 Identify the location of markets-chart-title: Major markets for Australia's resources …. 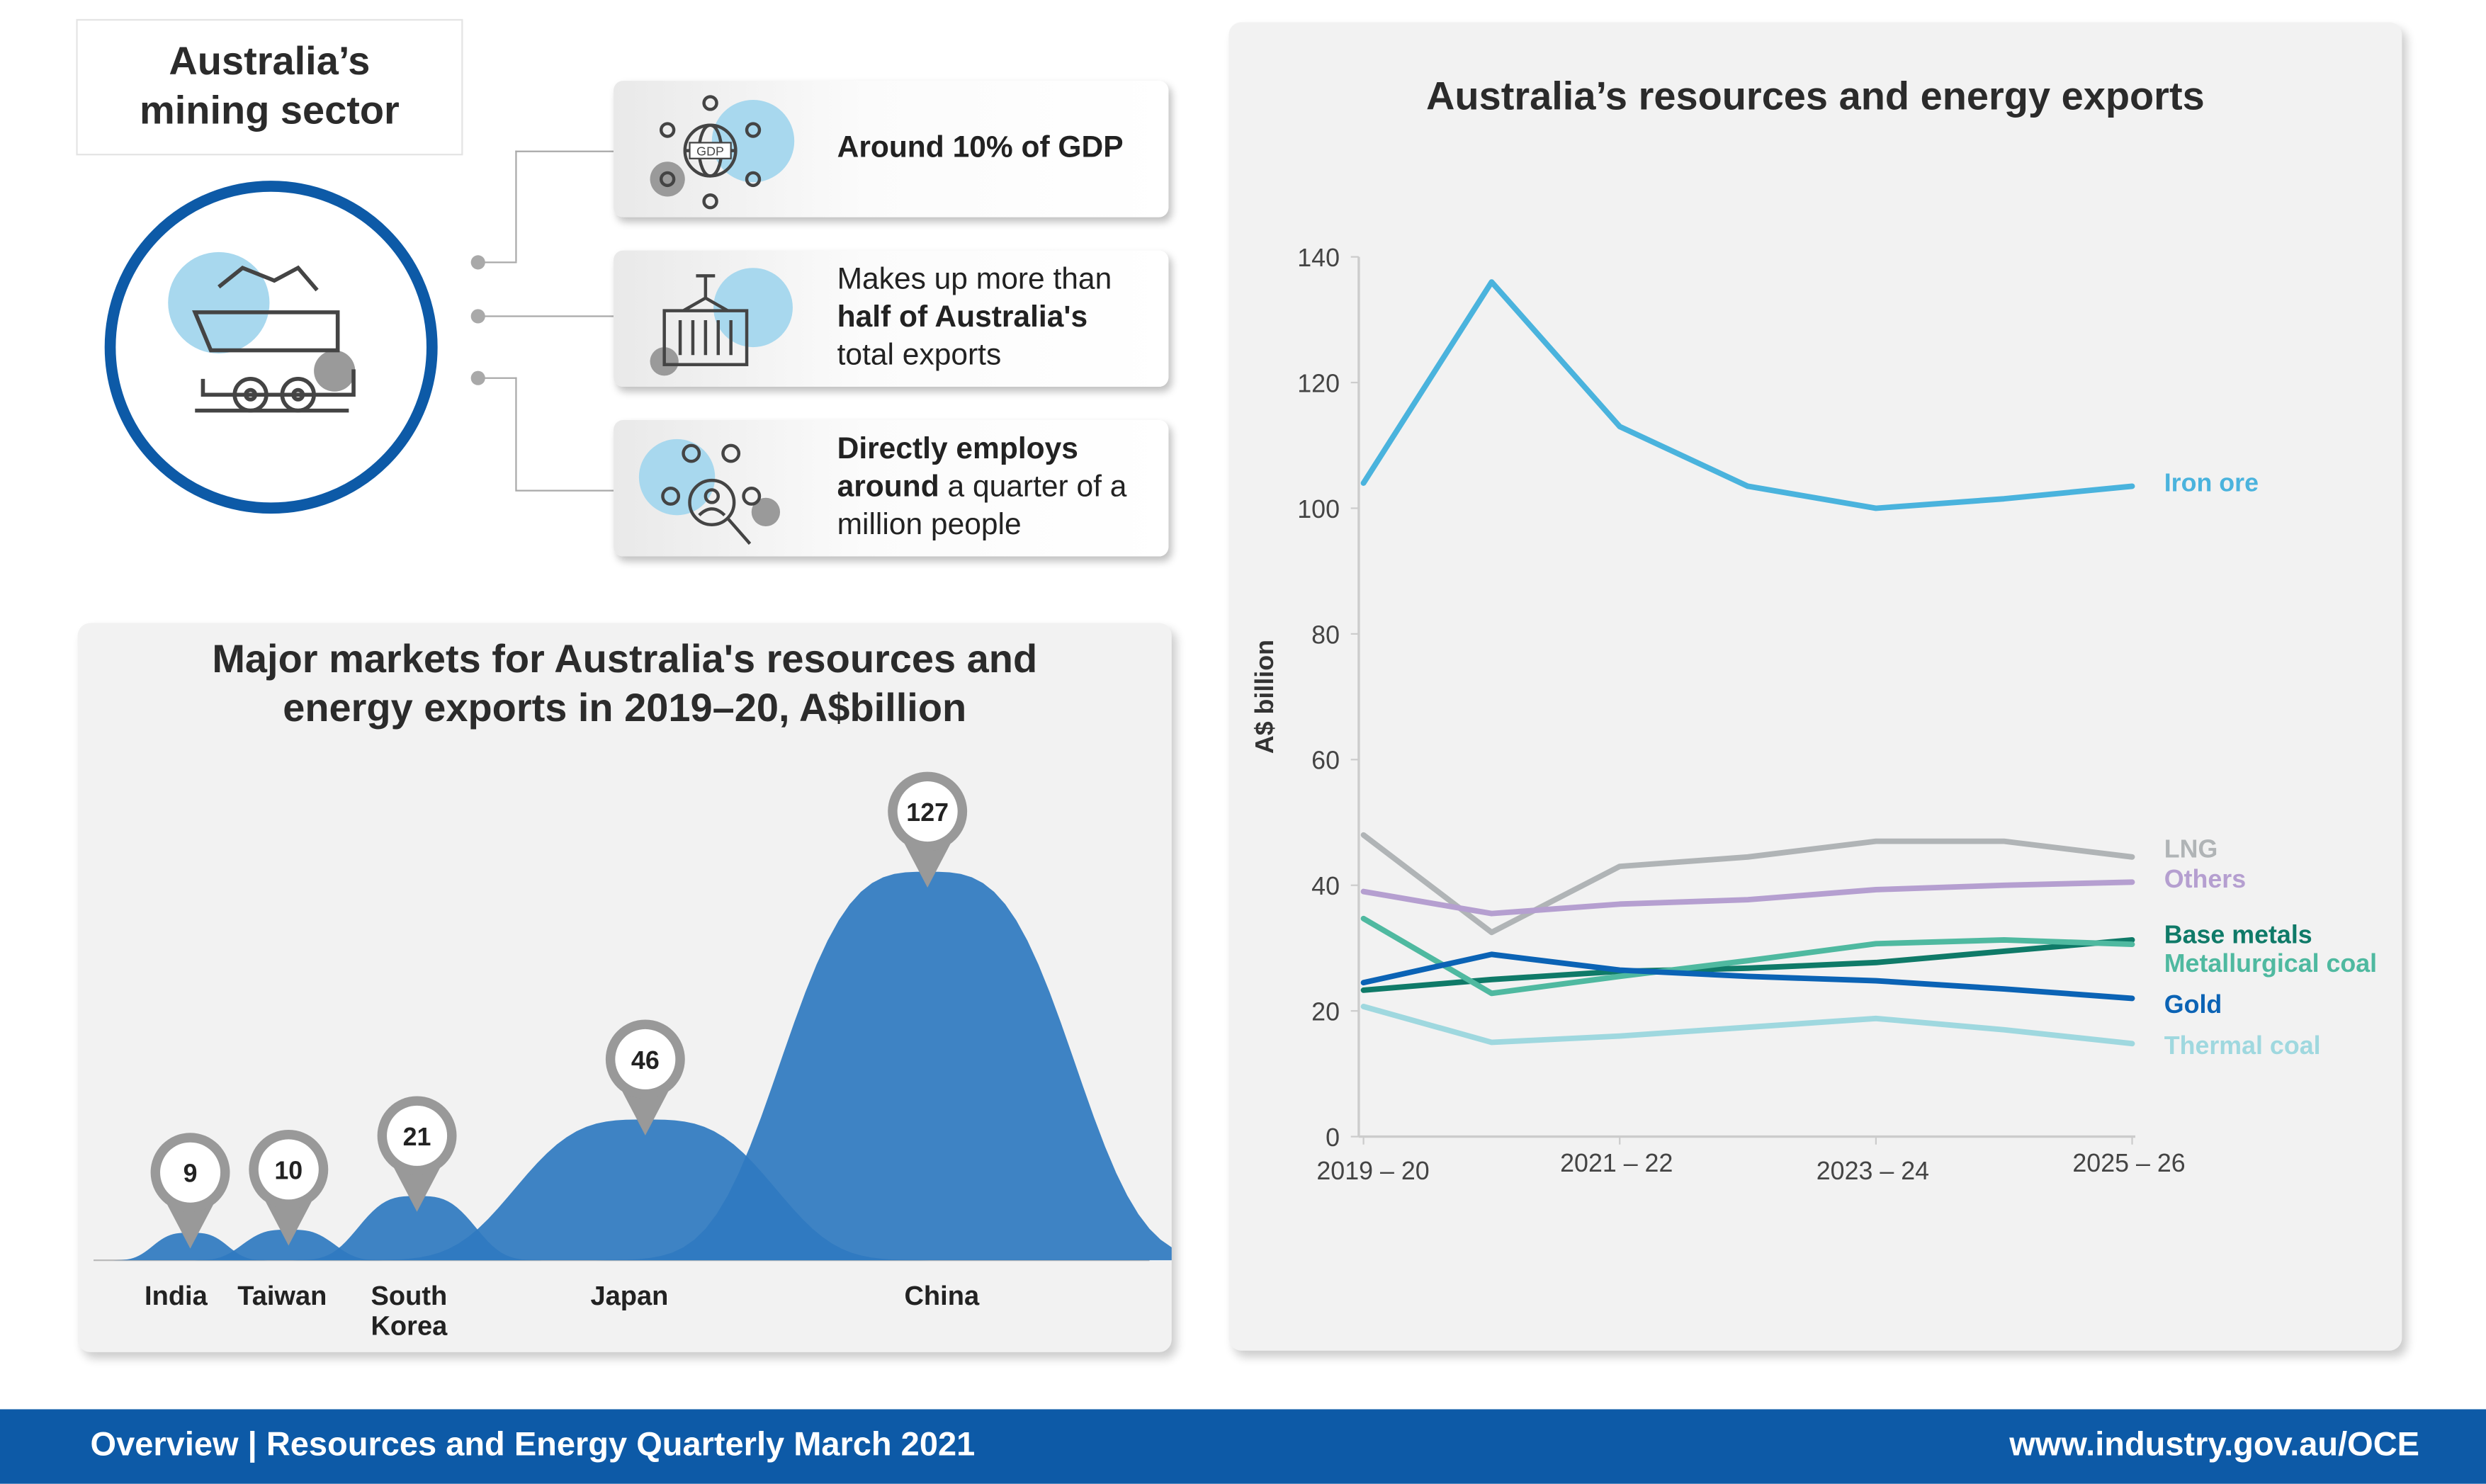
(625, 684).